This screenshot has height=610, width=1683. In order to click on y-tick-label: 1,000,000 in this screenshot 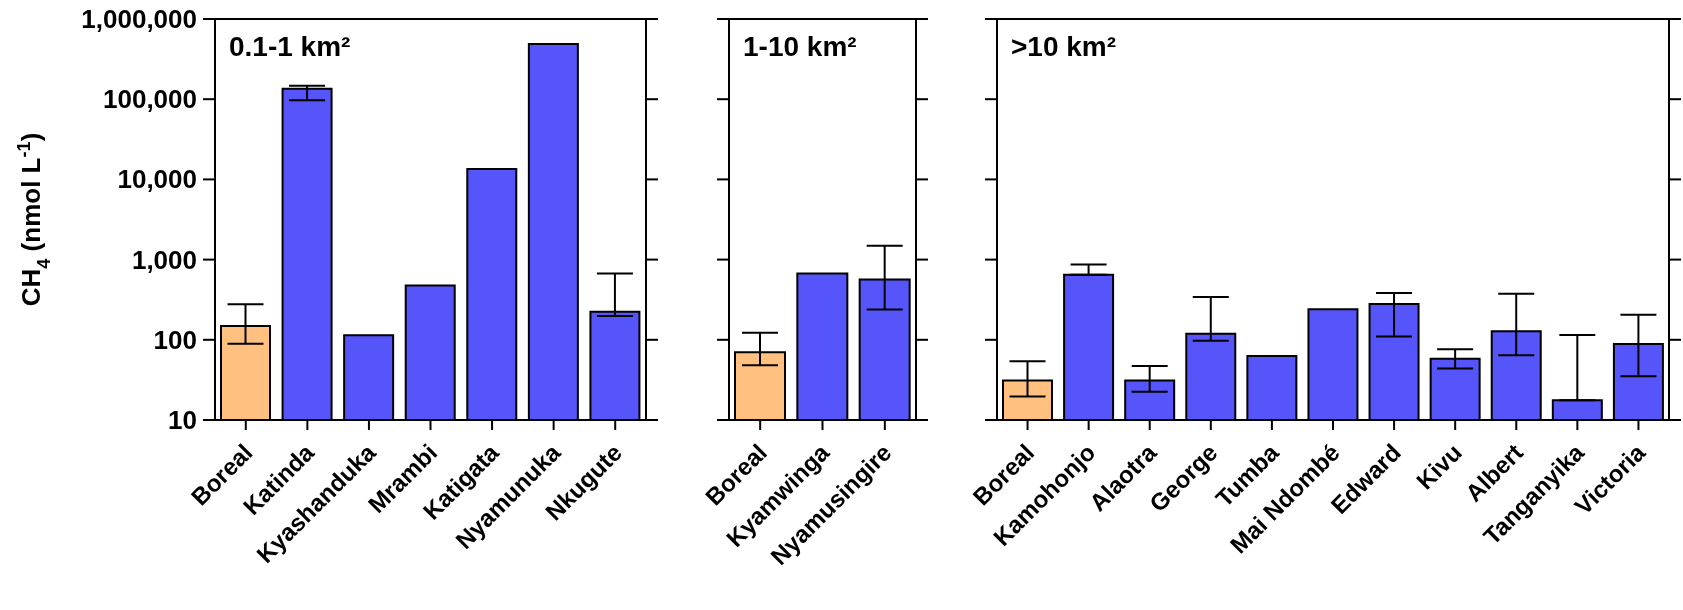, I will do `click(139, 19)`.